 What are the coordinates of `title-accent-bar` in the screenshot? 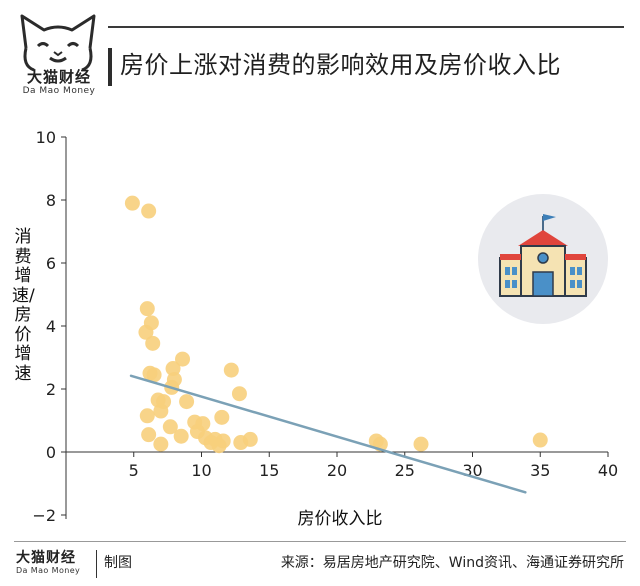 It's located at (110, 67).